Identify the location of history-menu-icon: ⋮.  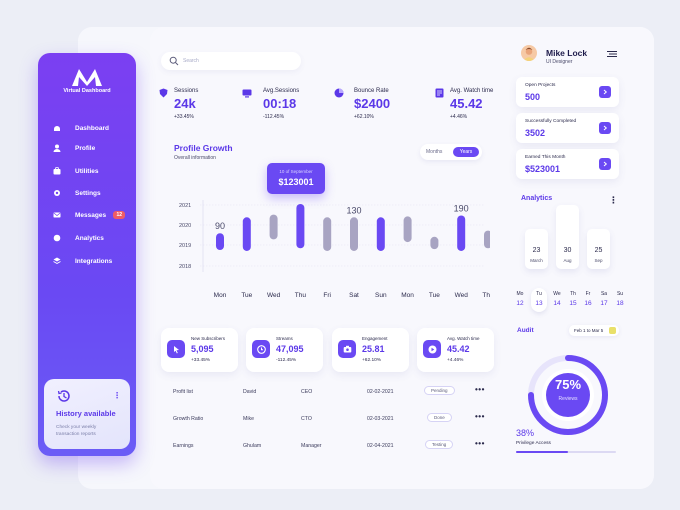
(117, 395).